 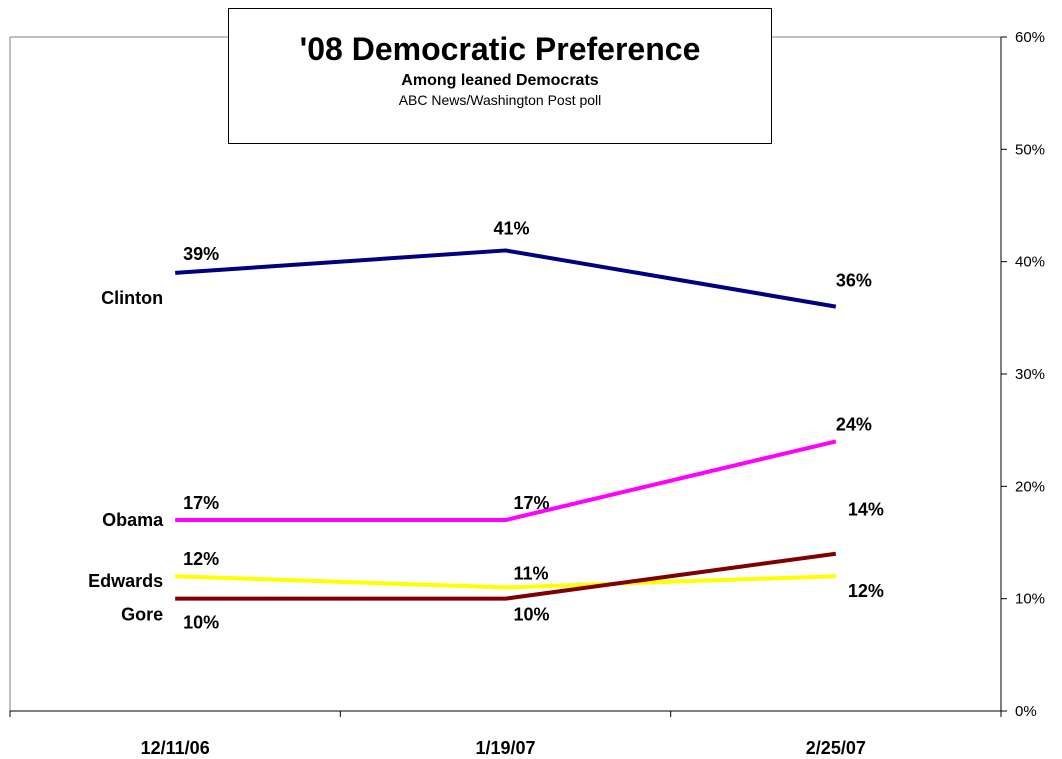 I want to click on y-tick-label: 30%, so click(x=1030, y=374).